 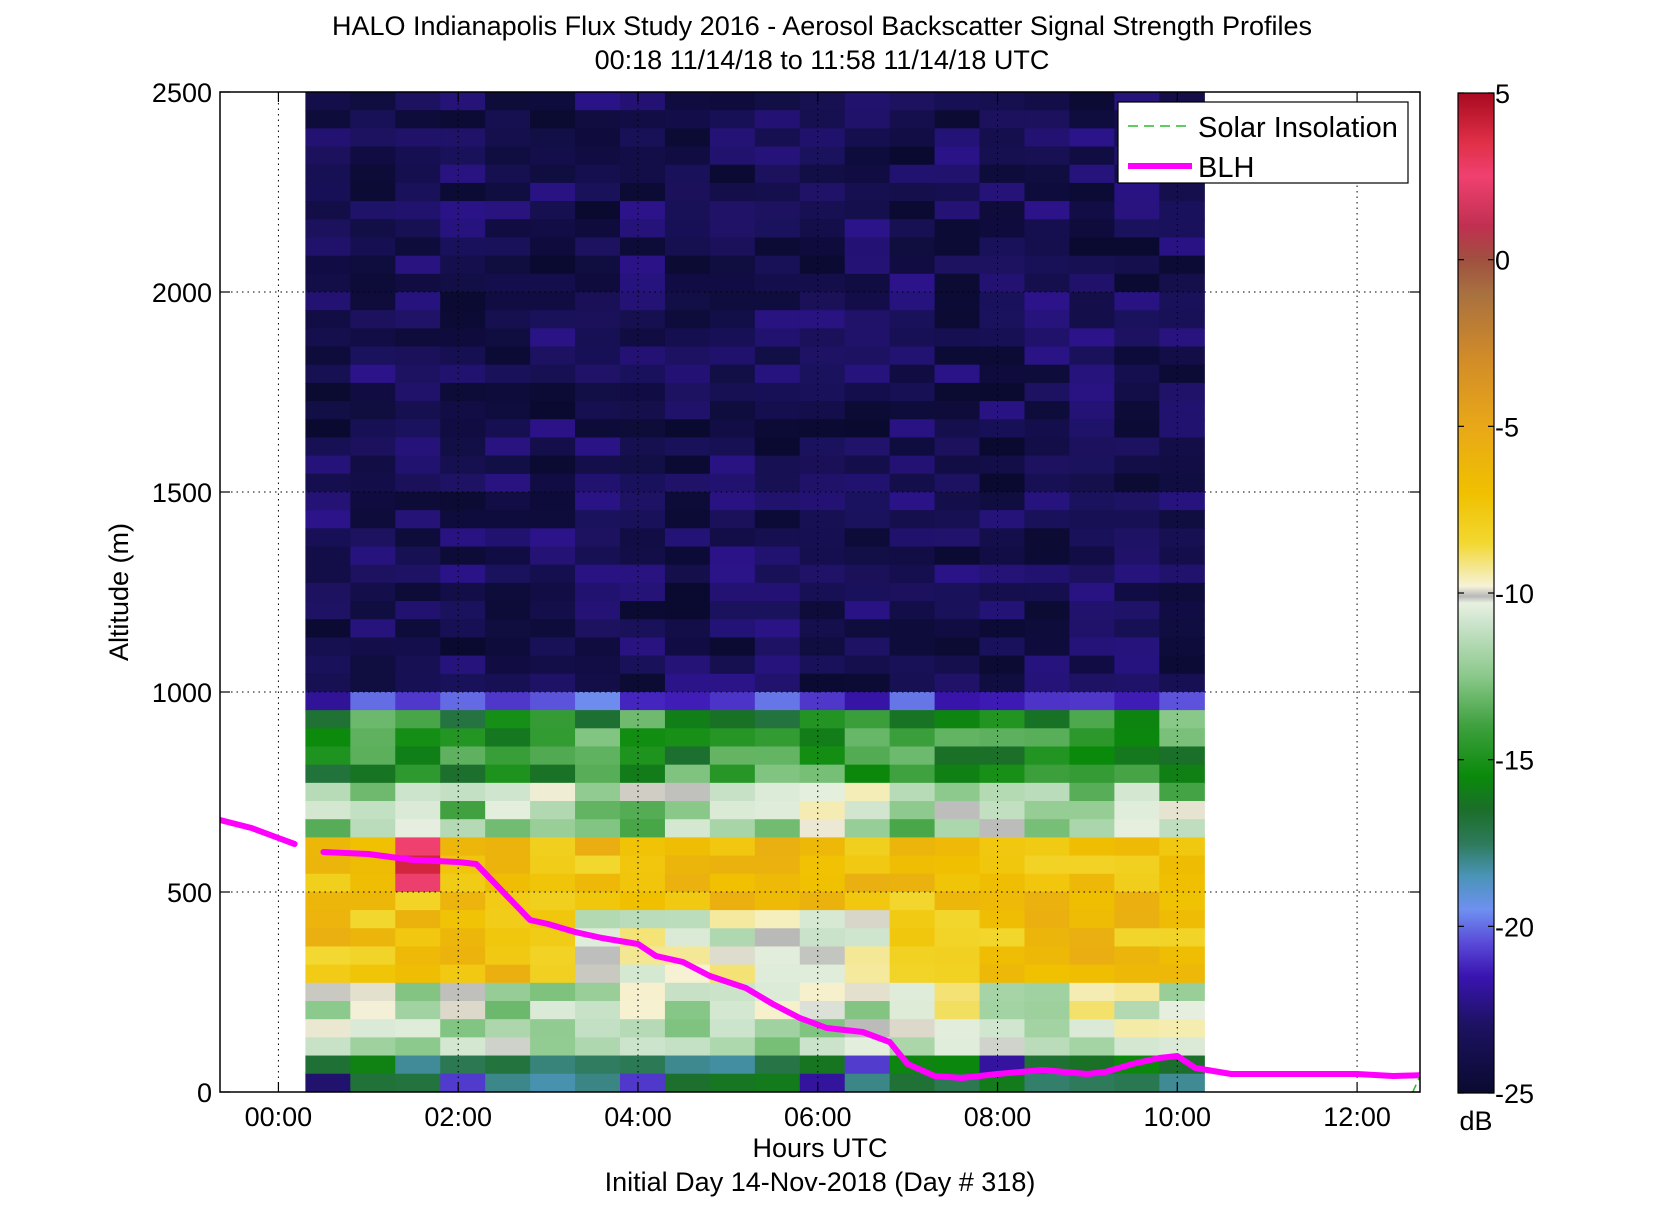 What do you see at coordinates (1263, 142) in the screenshot?
I see `legend: Solar Insolation BLH` at bounding box center [1263, 142].